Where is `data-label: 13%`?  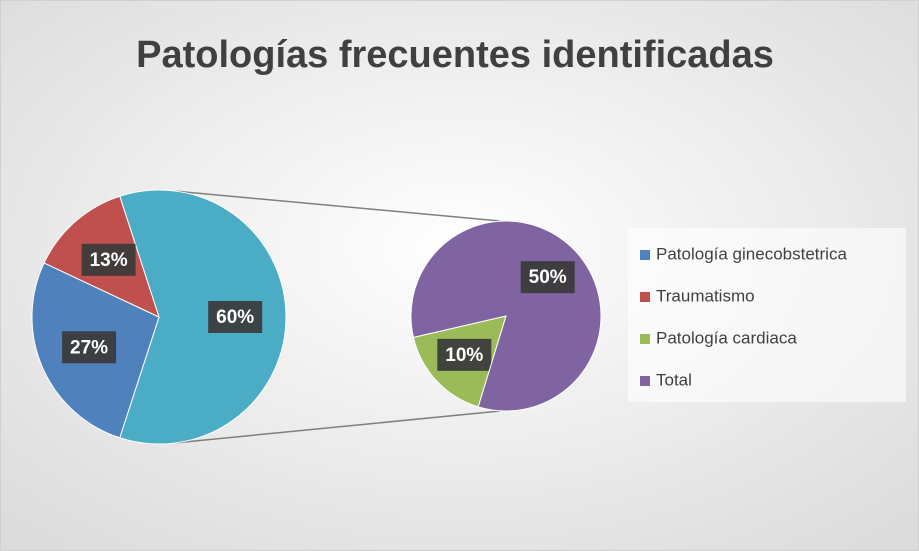
data-label: 13% is located at coordinates (109, 260).